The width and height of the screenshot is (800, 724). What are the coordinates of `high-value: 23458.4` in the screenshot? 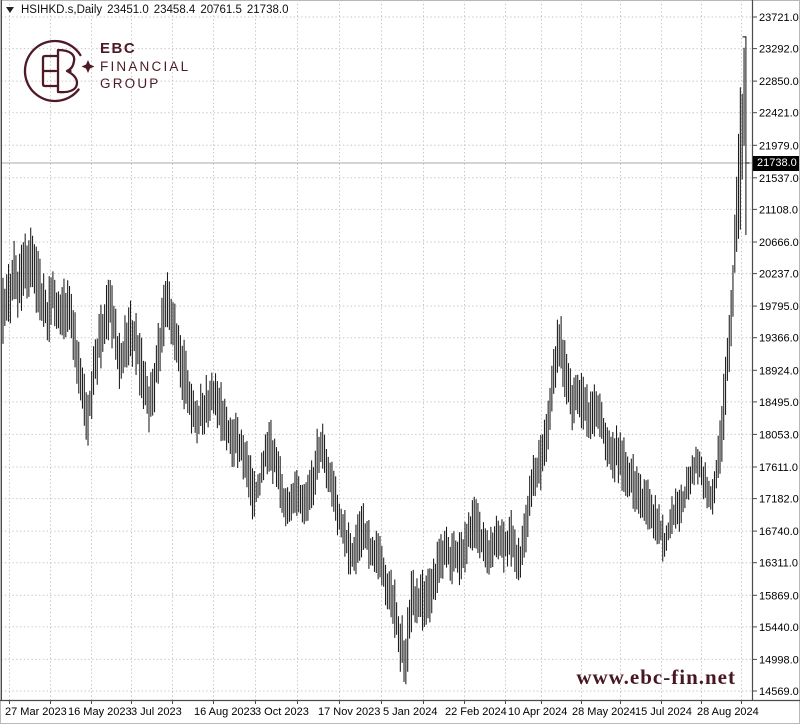 It's located at (174, 10).